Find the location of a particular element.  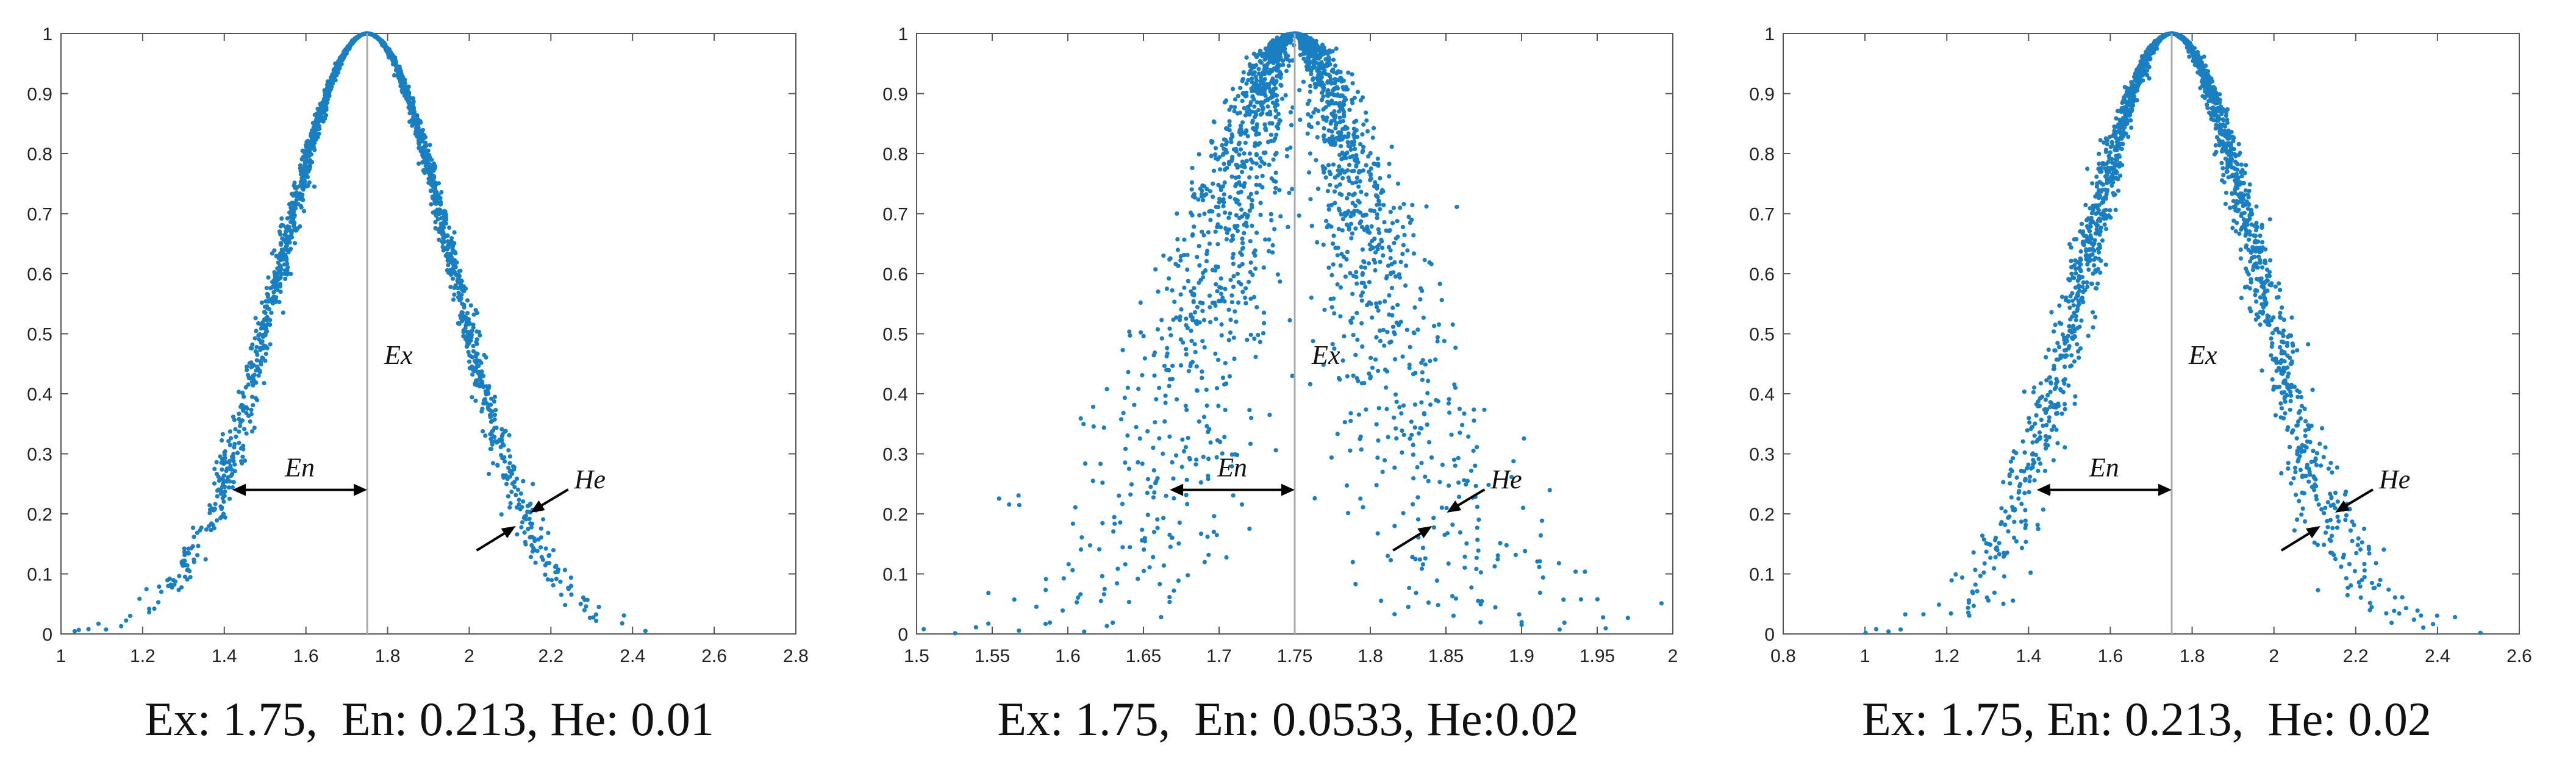

x-tick-label: 2.2 is located at coordinates (2356, 656).